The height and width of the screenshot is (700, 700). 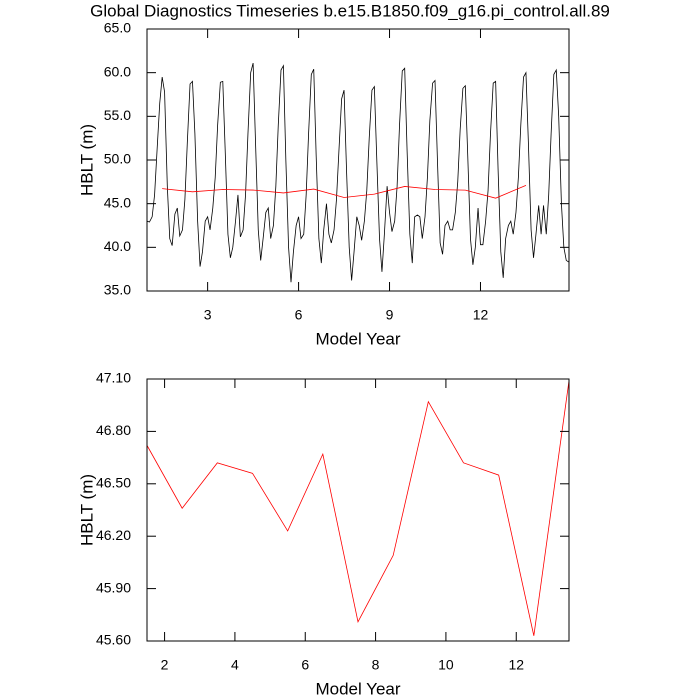 What do you see at coordinates (113, 378) in the screenshot?
I see `y-tick-label: 47.10` at bounding box center [113, 378].